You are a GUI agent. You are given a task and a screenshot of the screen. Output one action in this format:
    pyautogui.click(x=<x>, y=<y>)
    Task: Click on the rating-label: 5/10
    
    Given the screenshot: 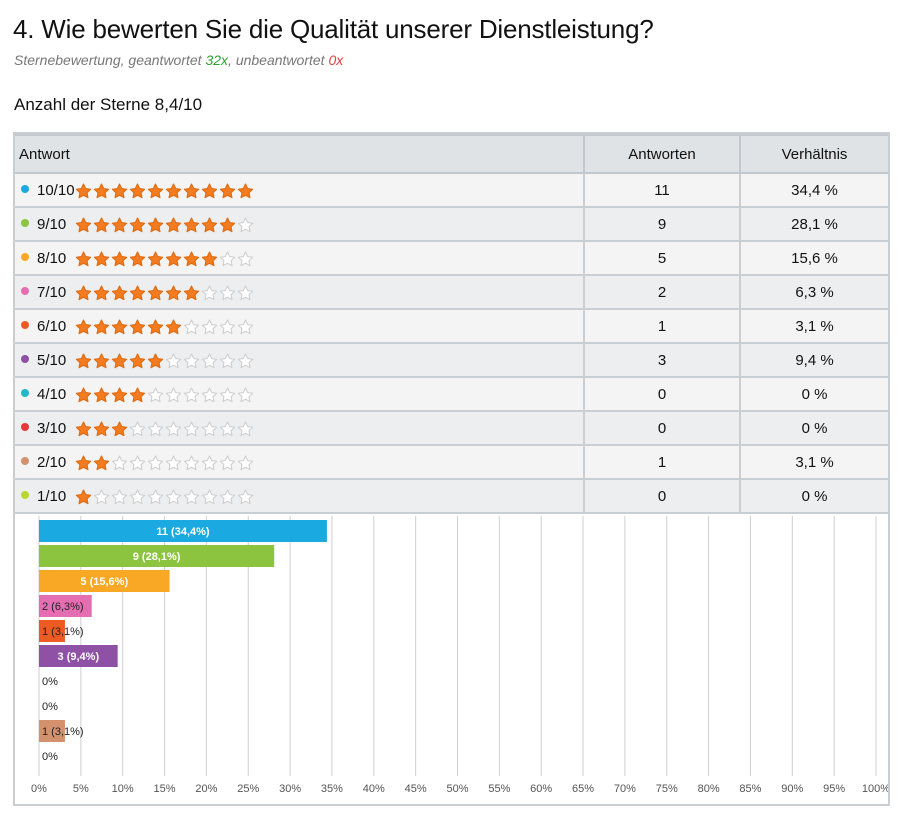 What is the action you would take?
    pyautogui.click(x=52, y=360)
    